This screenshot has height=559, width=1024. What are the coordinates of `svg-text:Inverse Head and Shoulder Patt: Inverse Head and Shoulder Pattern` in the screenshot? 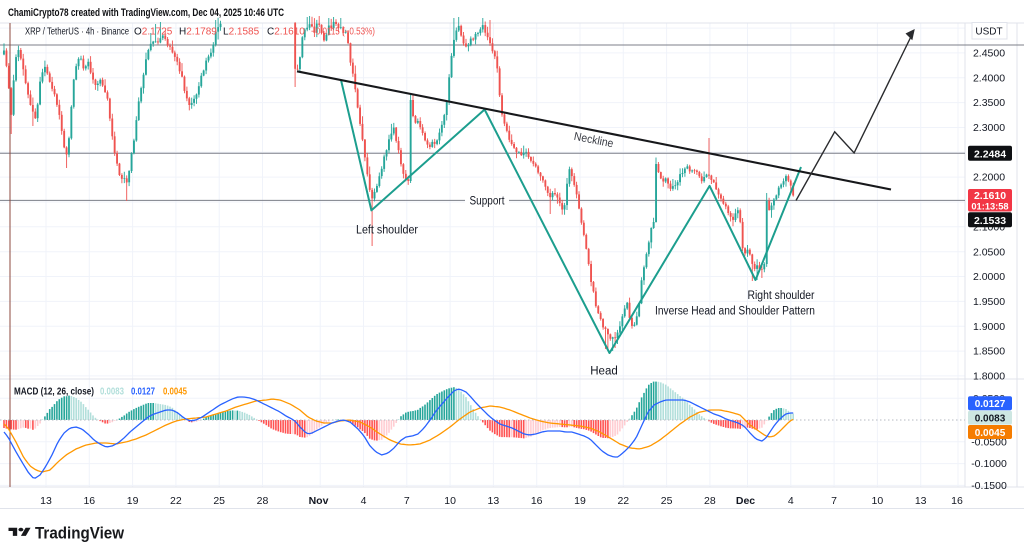 It's located at (735, 312).